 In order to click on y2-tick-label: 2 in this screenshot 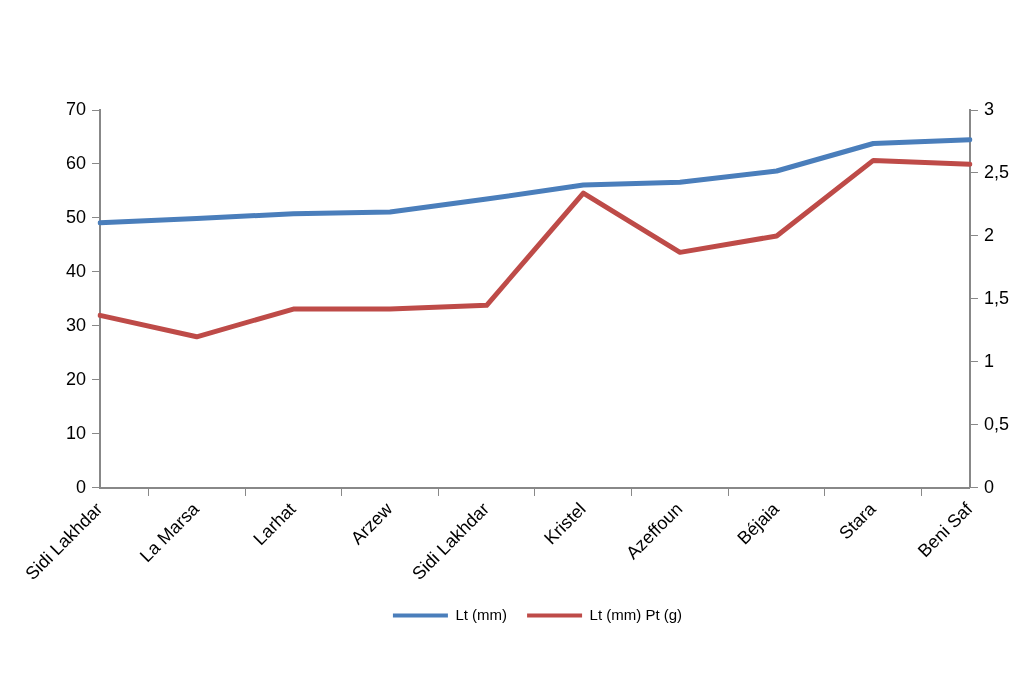, I will do `click(988, 234)`.